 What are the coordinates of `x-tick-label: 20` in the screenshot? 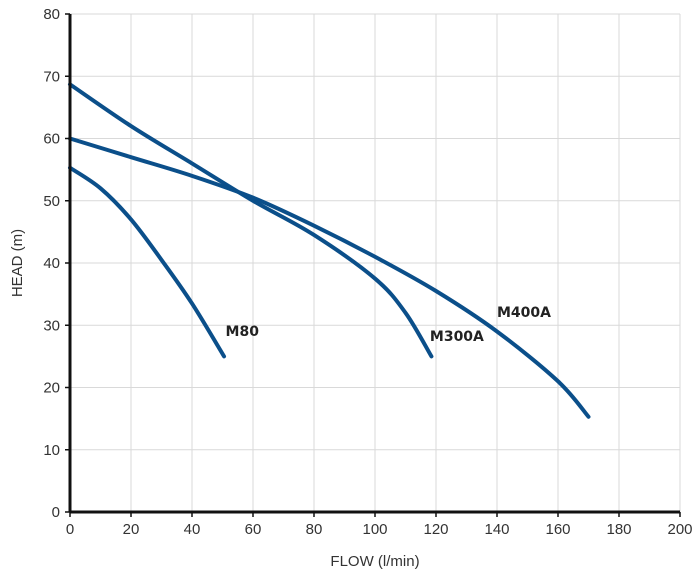 It's located at (131, 529).